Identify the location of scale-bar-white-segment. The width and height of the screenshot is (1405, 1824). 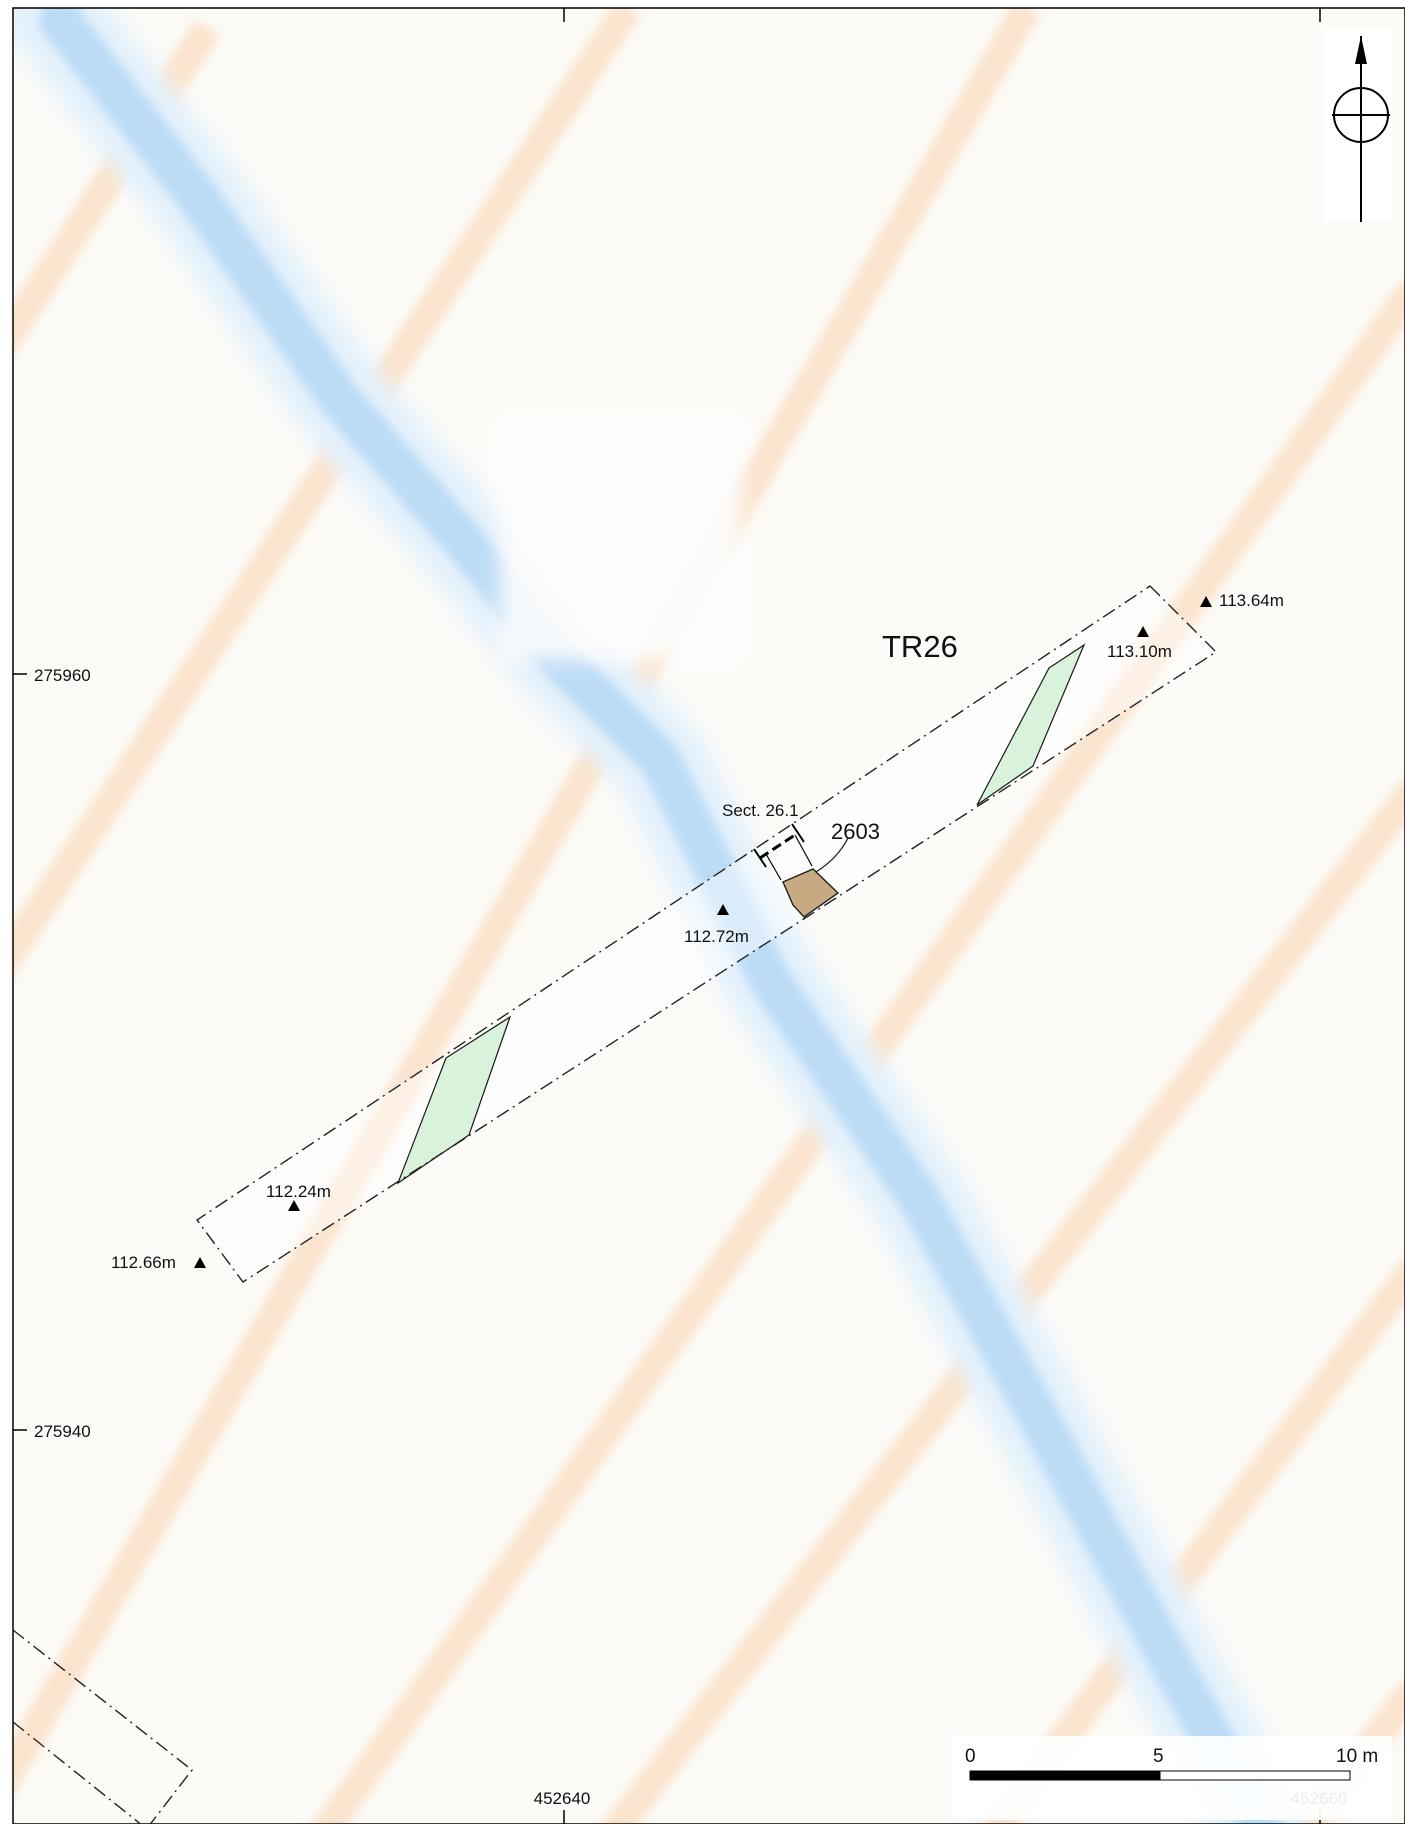
(1255, 1775).